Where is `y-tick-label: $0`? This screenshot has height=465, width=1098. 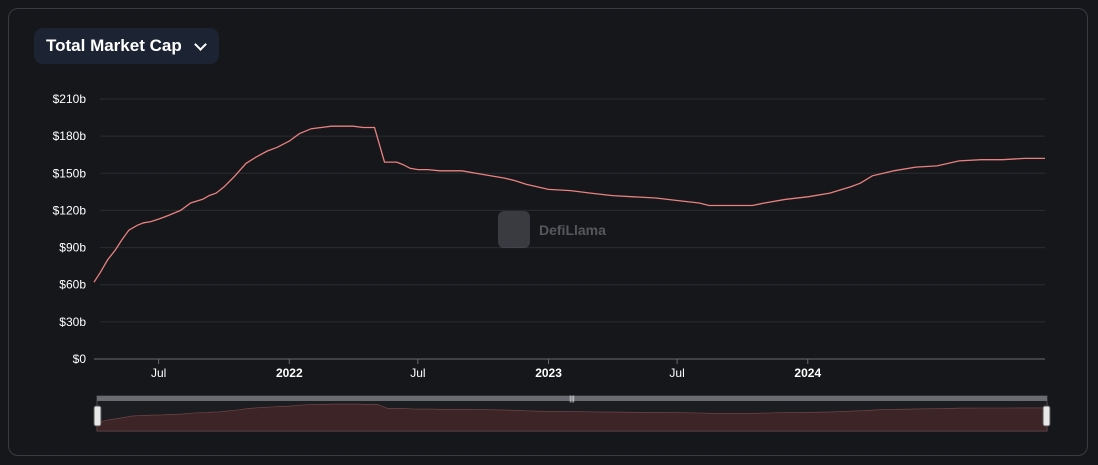
y-tick-label: $0 is located at coordinates (80, 359).